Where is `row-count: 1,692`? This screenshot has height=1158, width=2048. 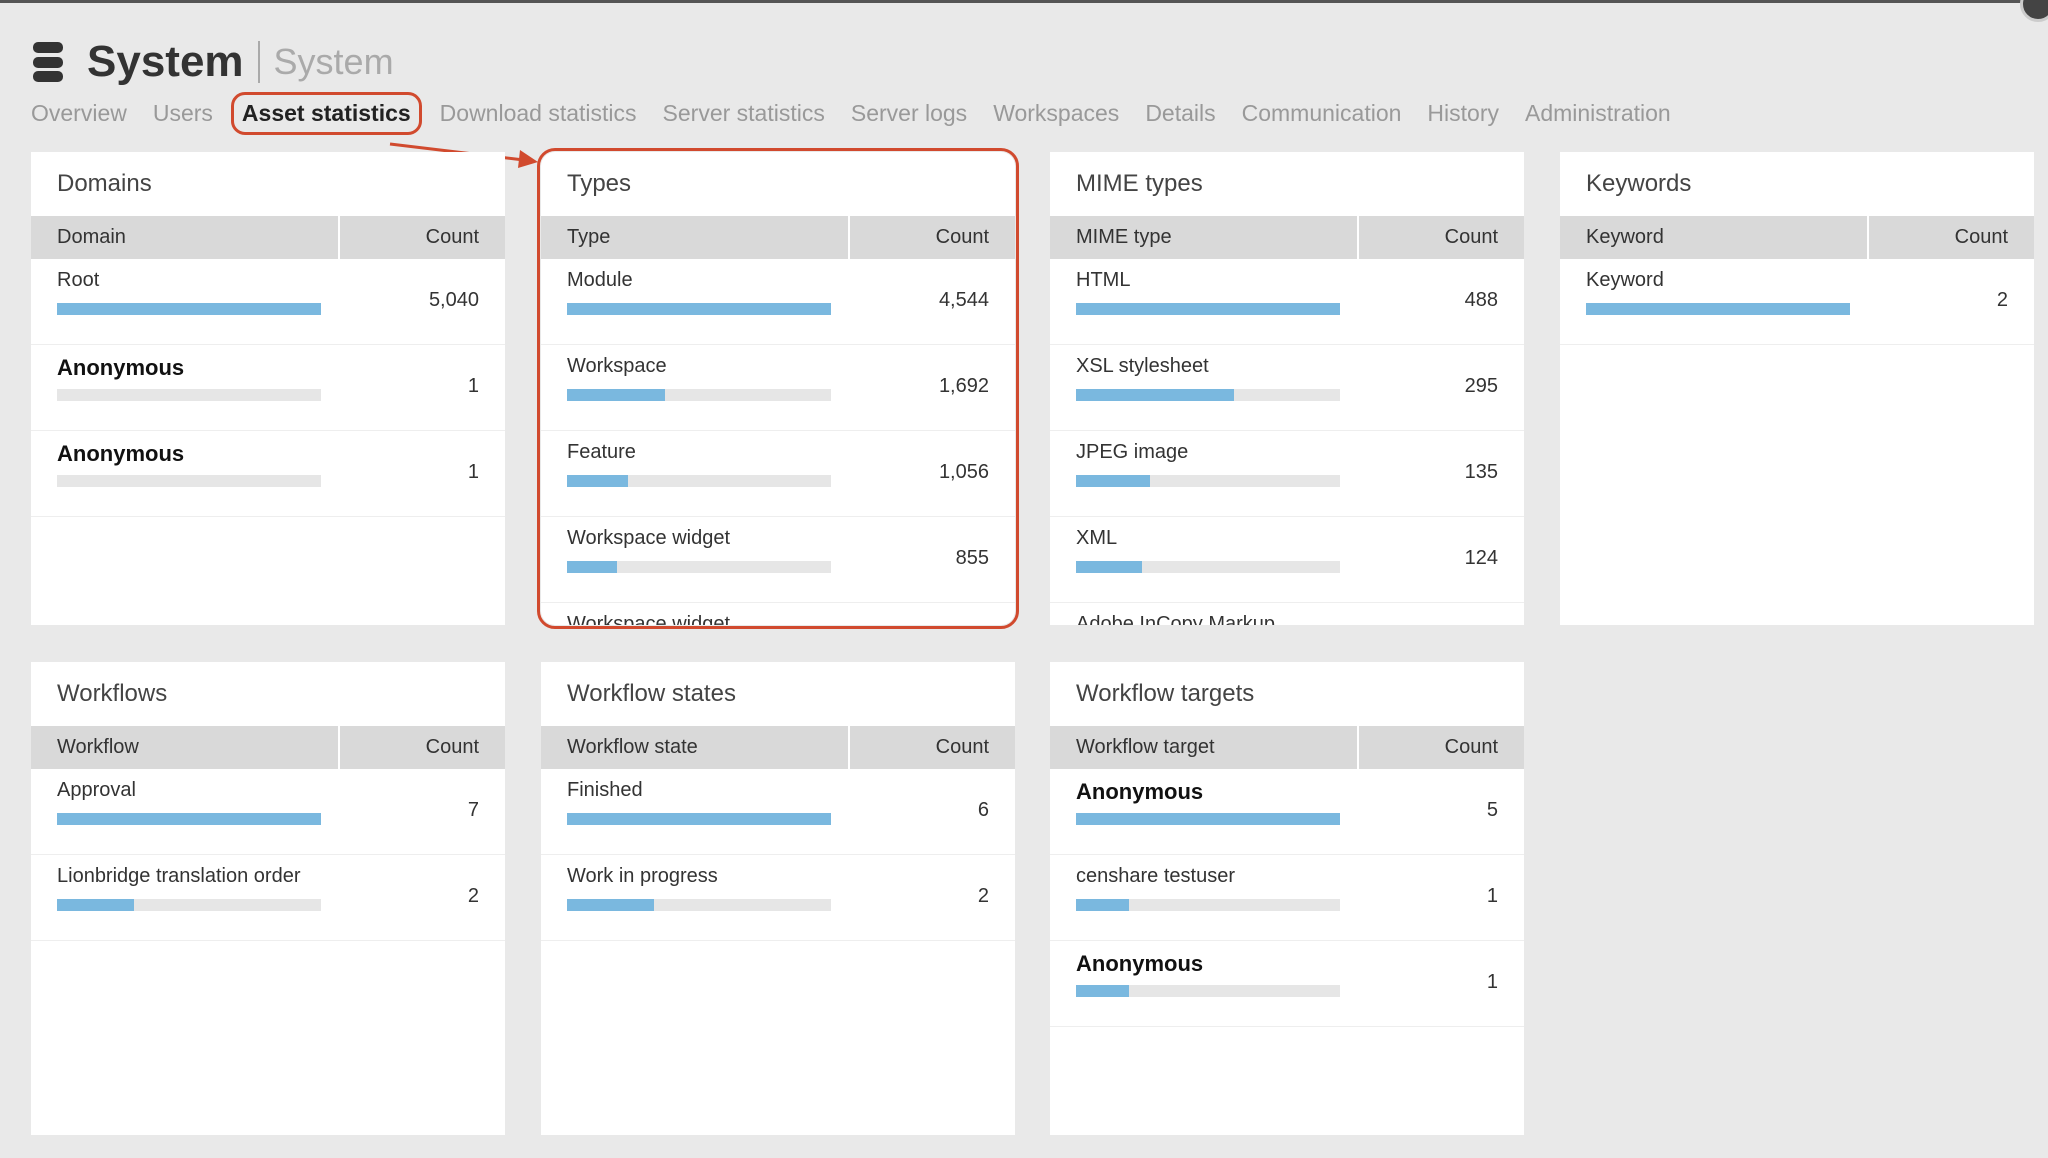
row-count: 1,692 is located at coordinates (963, 386).